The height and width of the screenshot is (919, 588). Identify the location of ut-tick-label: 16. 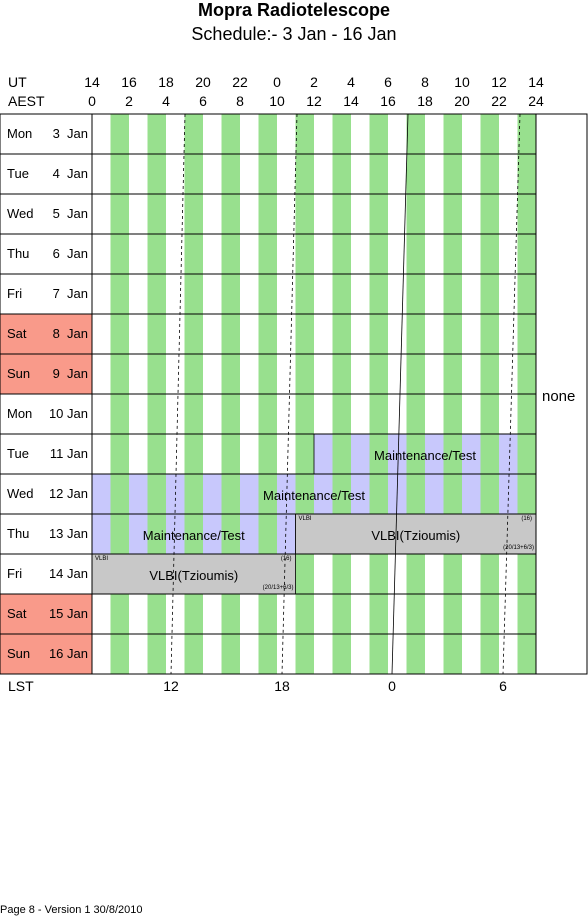
(129, 82).